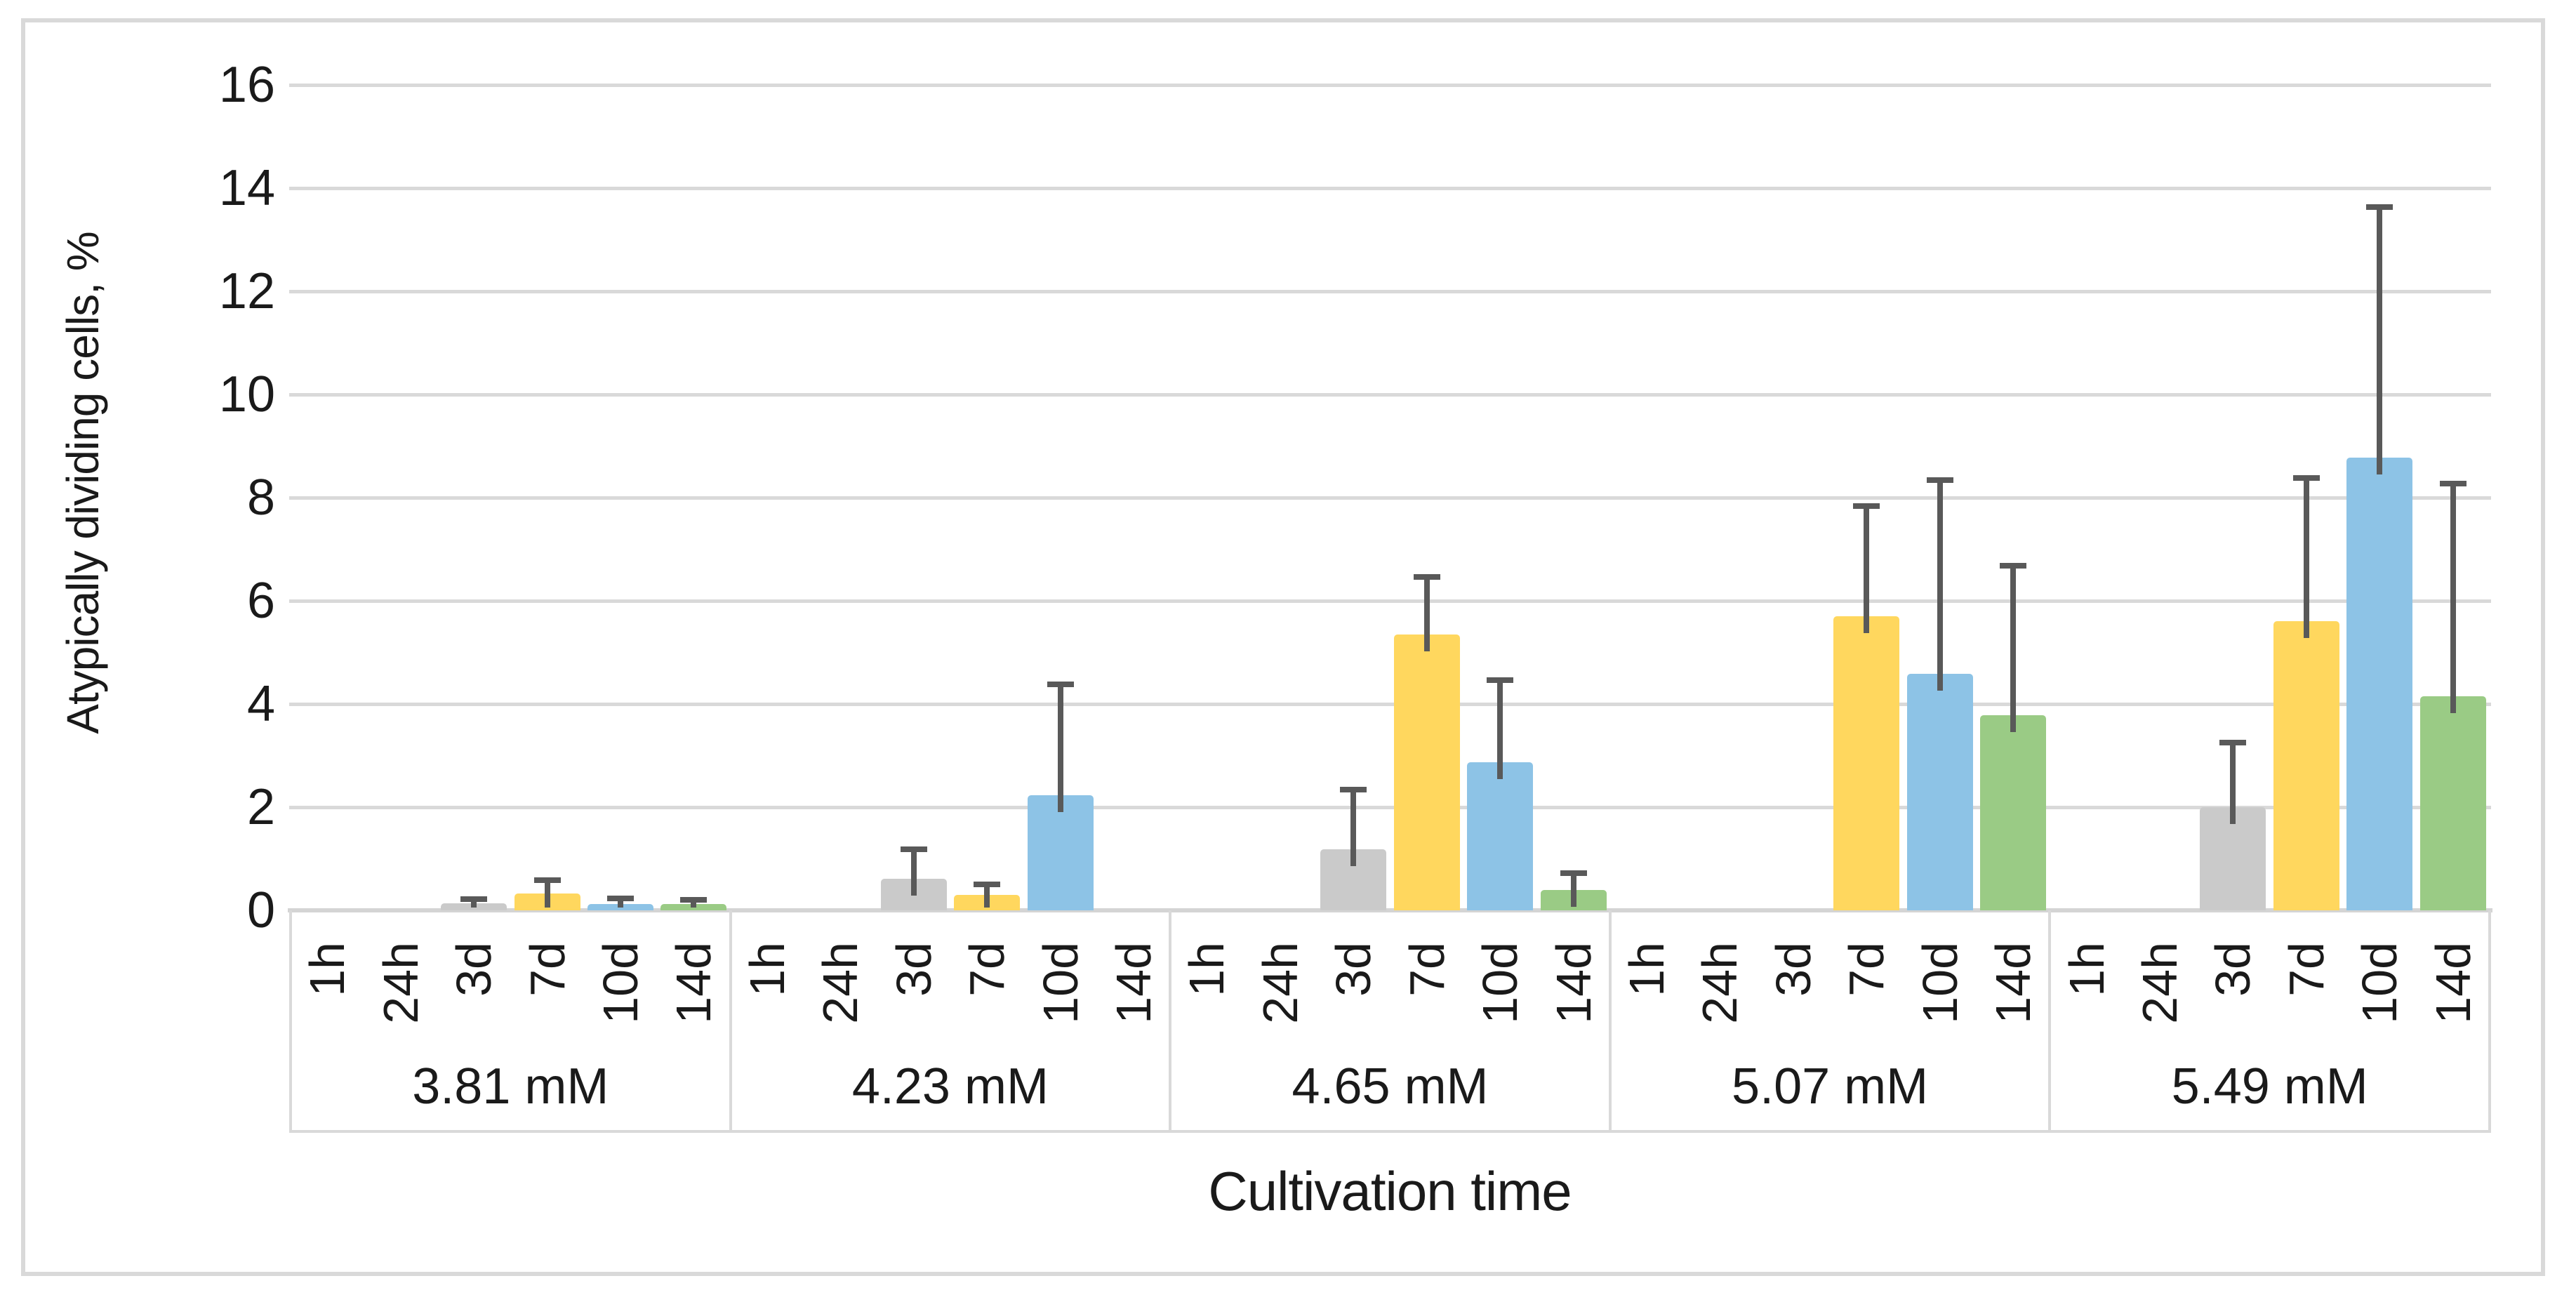  Describe the element at coordinates (1940, 983) in the screenshot. I see `category-label-507mM-10d: 10d` at that location.